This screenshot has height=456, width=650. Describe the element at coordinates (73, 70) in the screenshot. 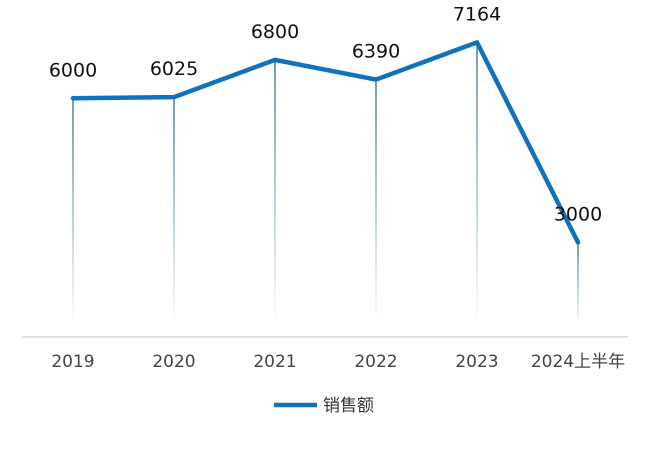

I see `data-label: 6000` at that location.